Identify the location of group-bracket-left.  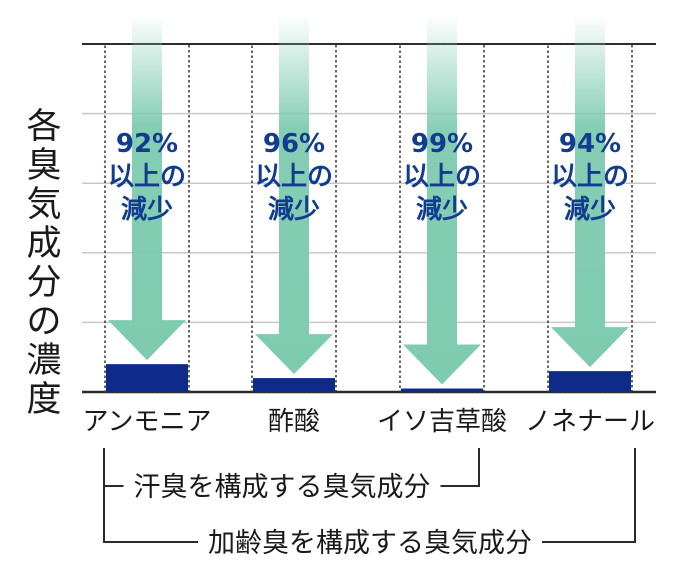
(114, 467).